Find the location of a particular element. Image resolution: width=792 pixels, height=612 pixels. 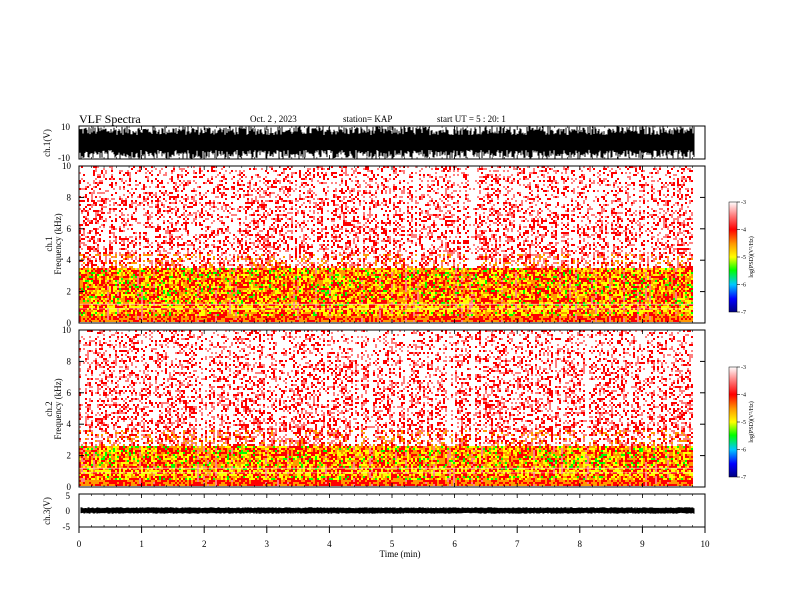

ch3-ytick-bottom: -5 is located at coordinates (67, 527).